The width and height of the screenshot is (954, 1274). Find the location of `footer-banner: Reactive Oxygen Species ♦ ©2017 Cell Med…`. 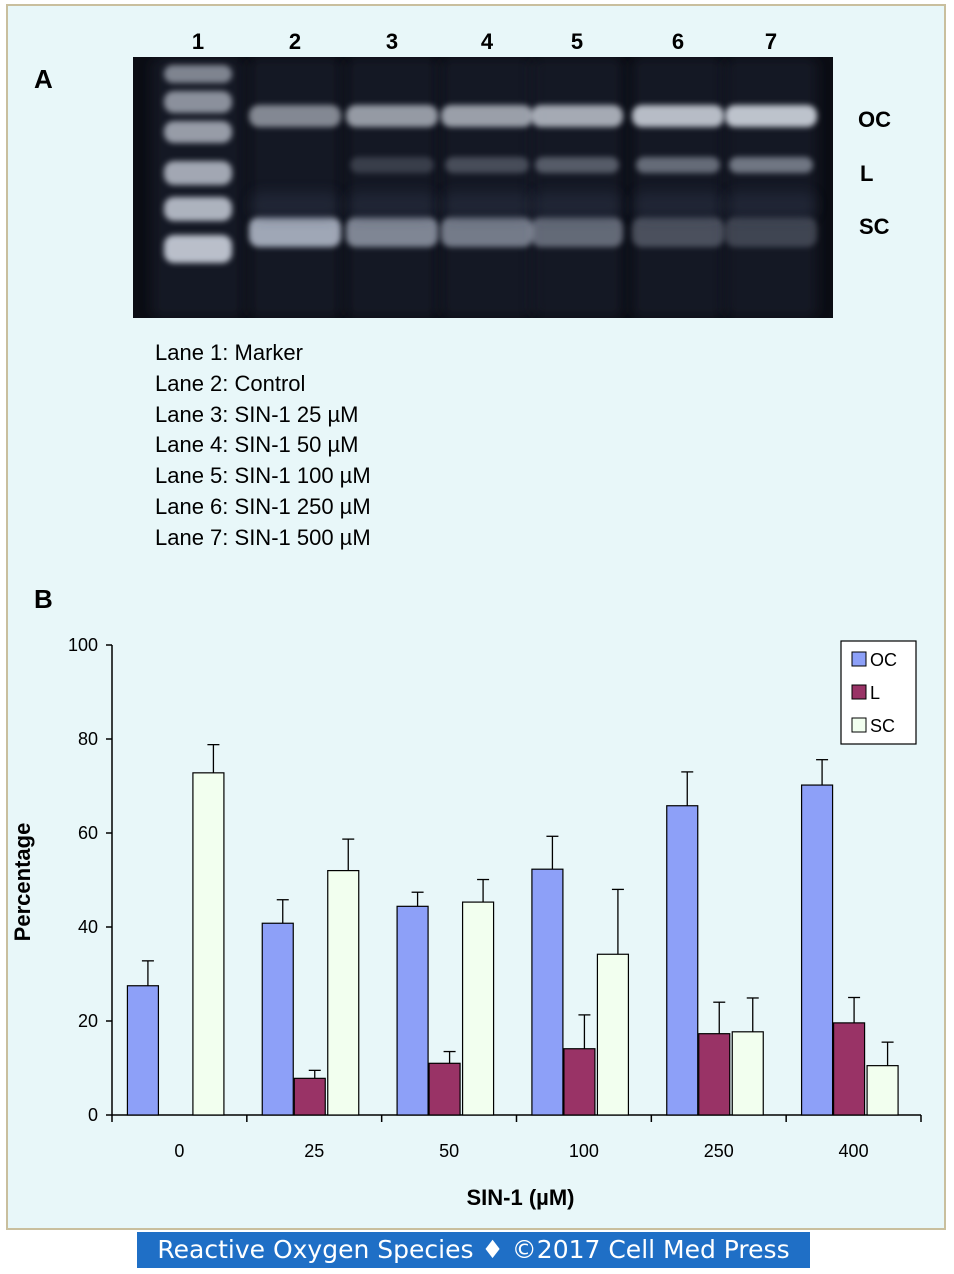

footer-banner: Reactive Oxygen Species ♦ ©2017 Cell Med… is located at coordinates (473, 1250).